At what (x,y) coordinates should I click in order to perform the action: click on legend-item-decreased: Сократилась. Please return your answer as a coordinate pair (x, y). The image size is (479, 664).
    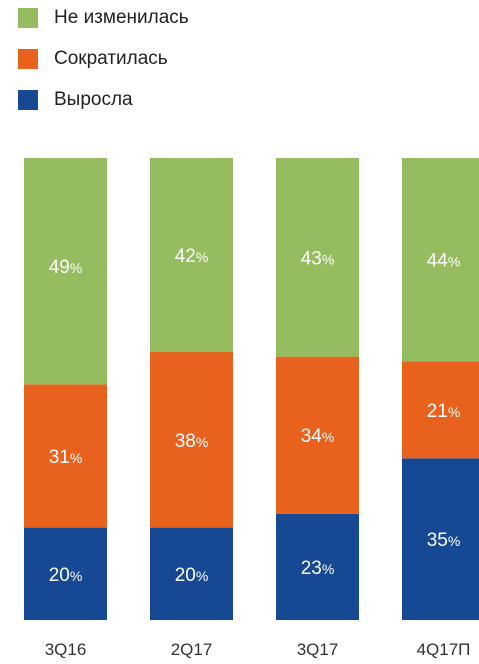
    Looking at the image, I should click on (103, 58).